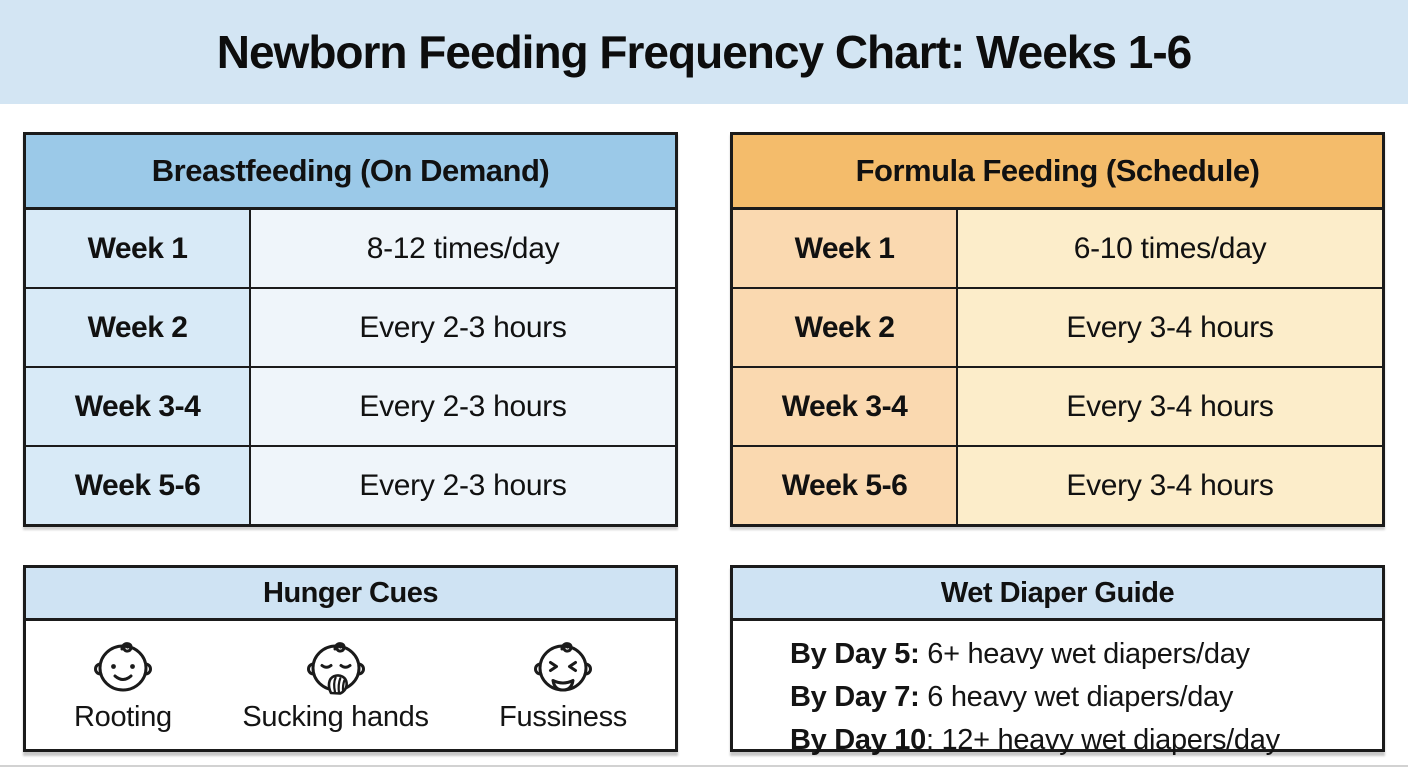  I want to click on diaper-guide-line: By Day 7: 6 heavy wet diapers/day, so click(1086, 697).